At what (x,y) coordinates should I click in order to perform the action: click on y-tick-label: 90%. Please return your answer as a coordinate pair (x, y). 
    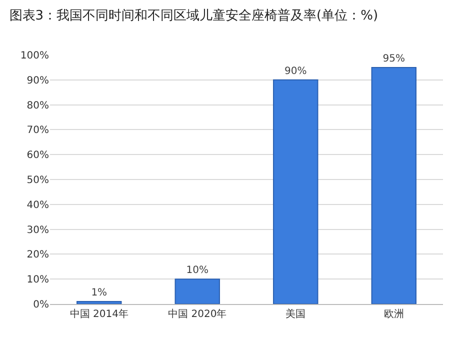
    Looking at the image, I should click on (37, 80).